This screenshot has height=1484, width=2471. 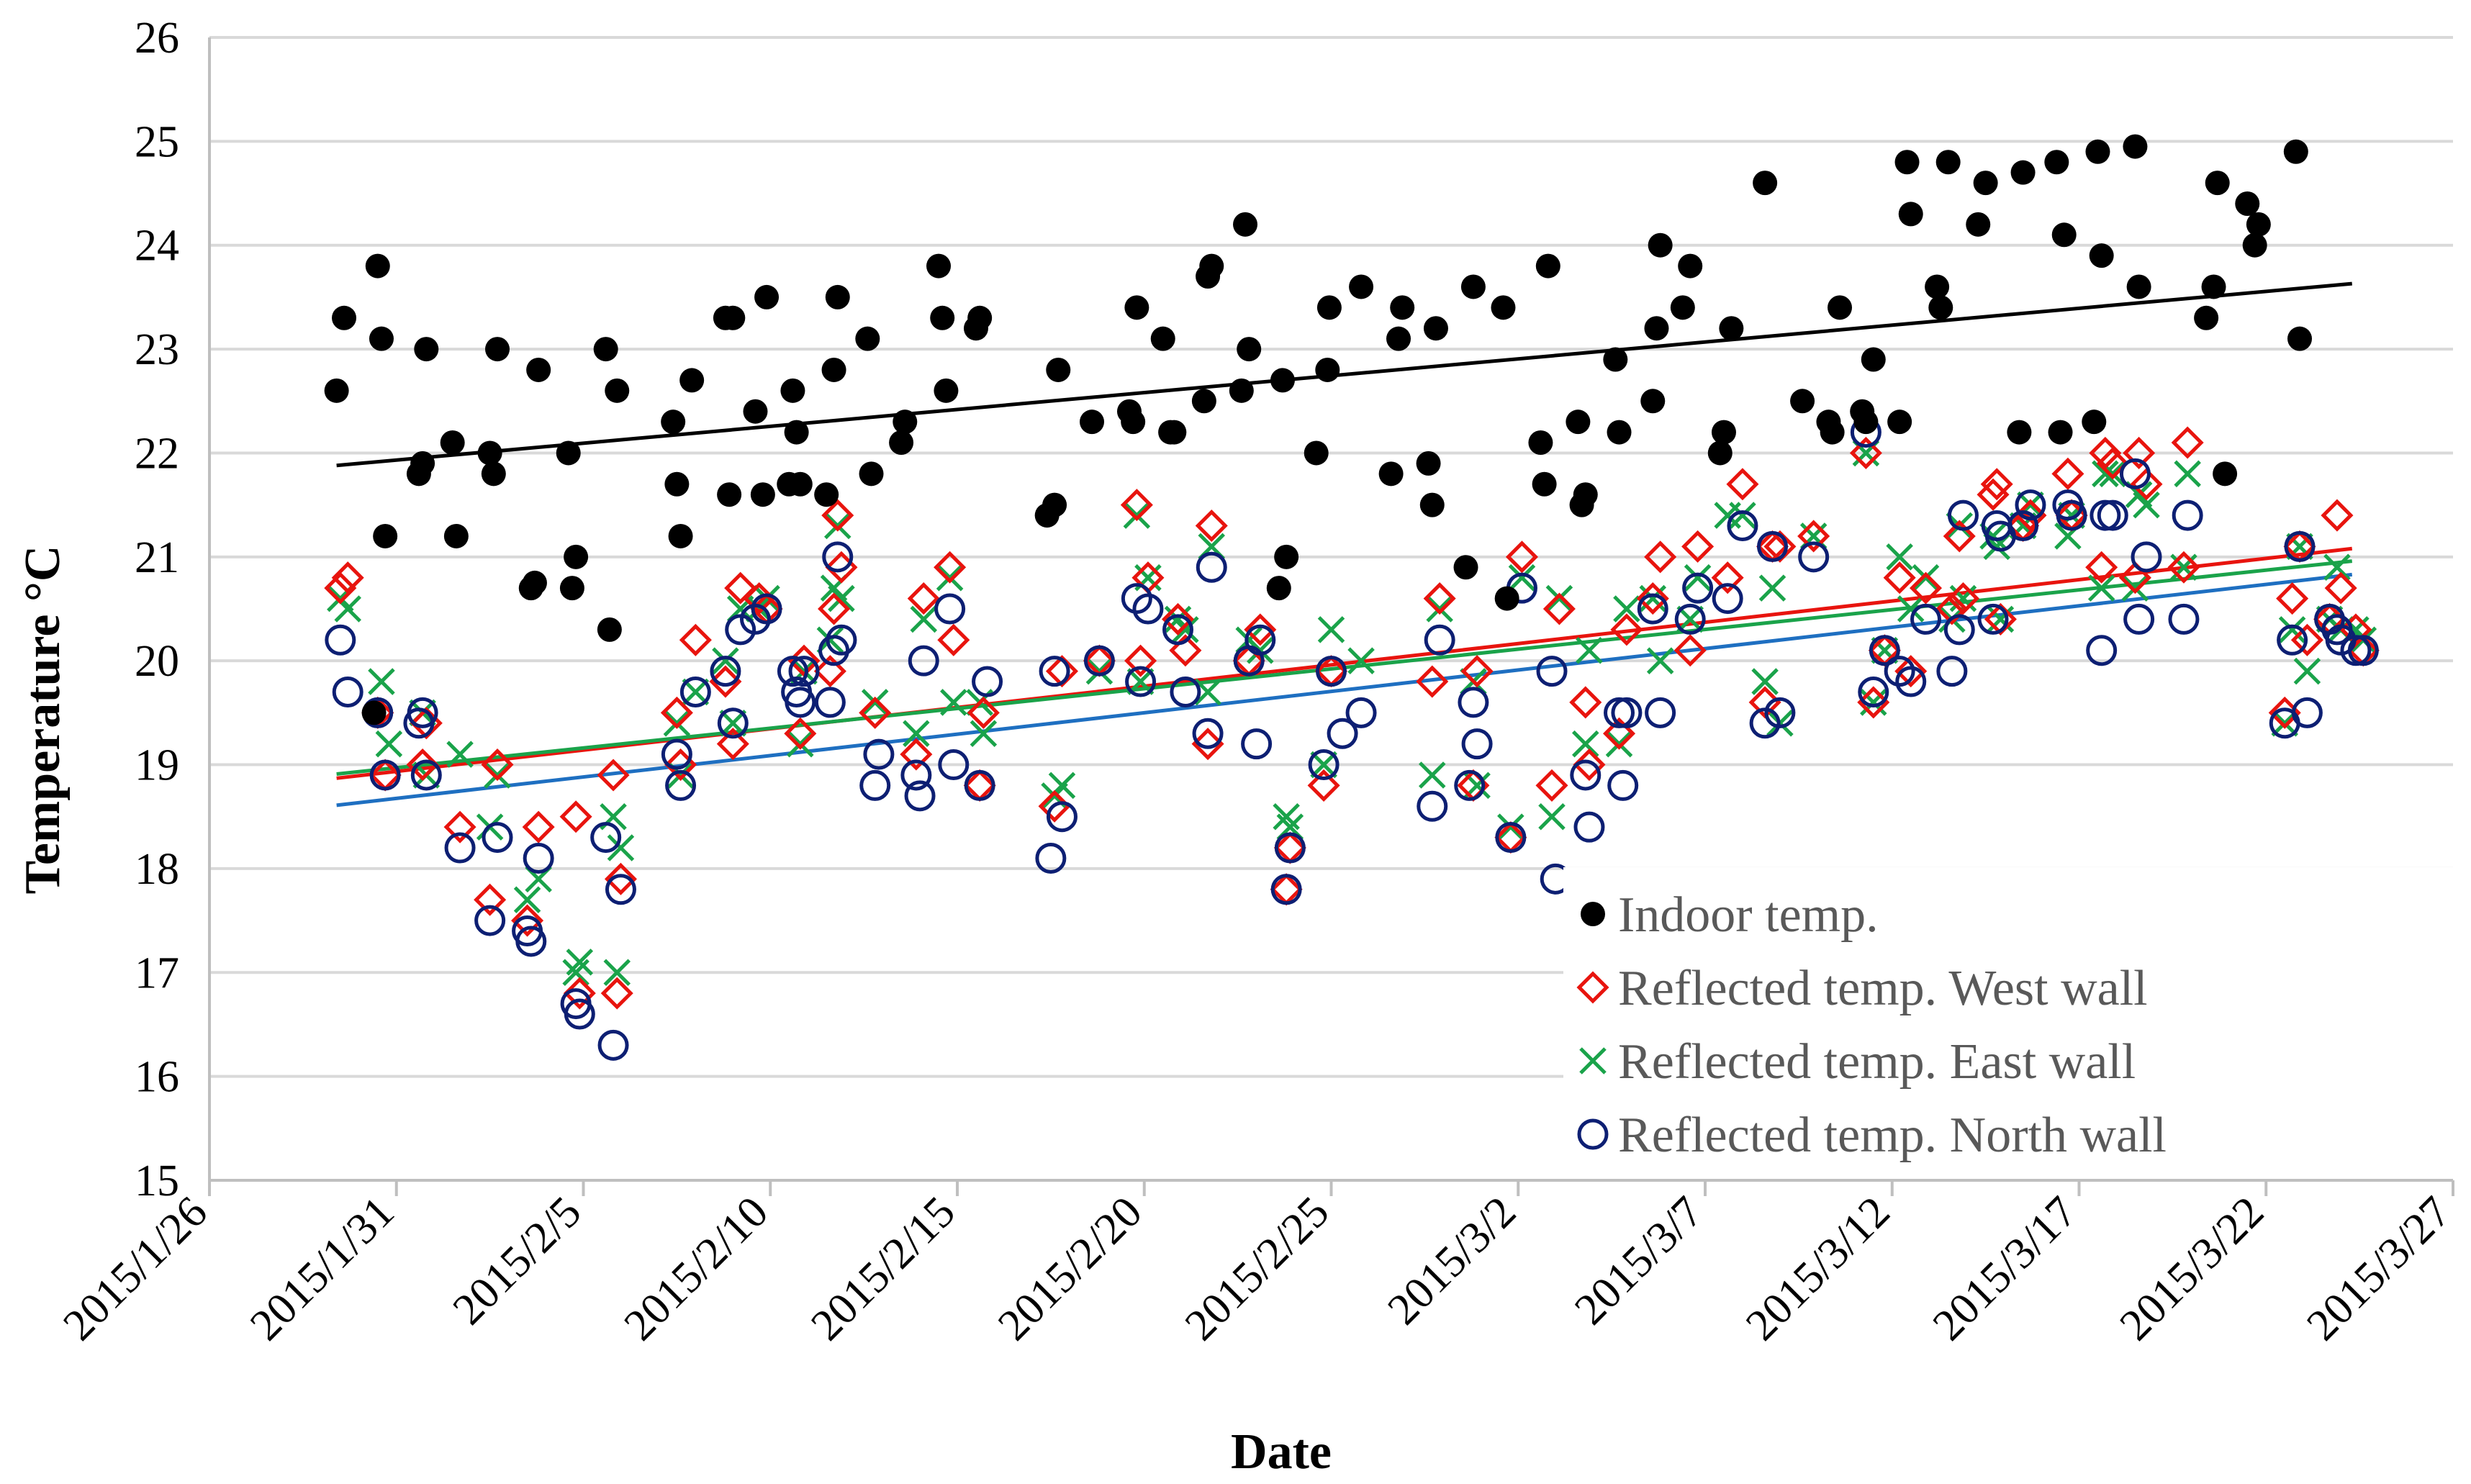 What do you see at coordinates (157, 765) in the screenshot?
I see `y-tick-label: 19` at bounding box center [157, 765].